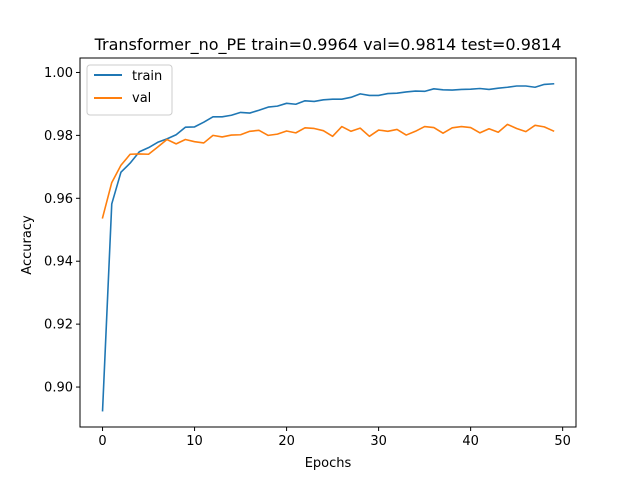 The height and width of the screenshot is (480, 640). Describe the element at coordinates (27, 245) in the screenshot. I see `y-axis-label: Accuracy` at that location.